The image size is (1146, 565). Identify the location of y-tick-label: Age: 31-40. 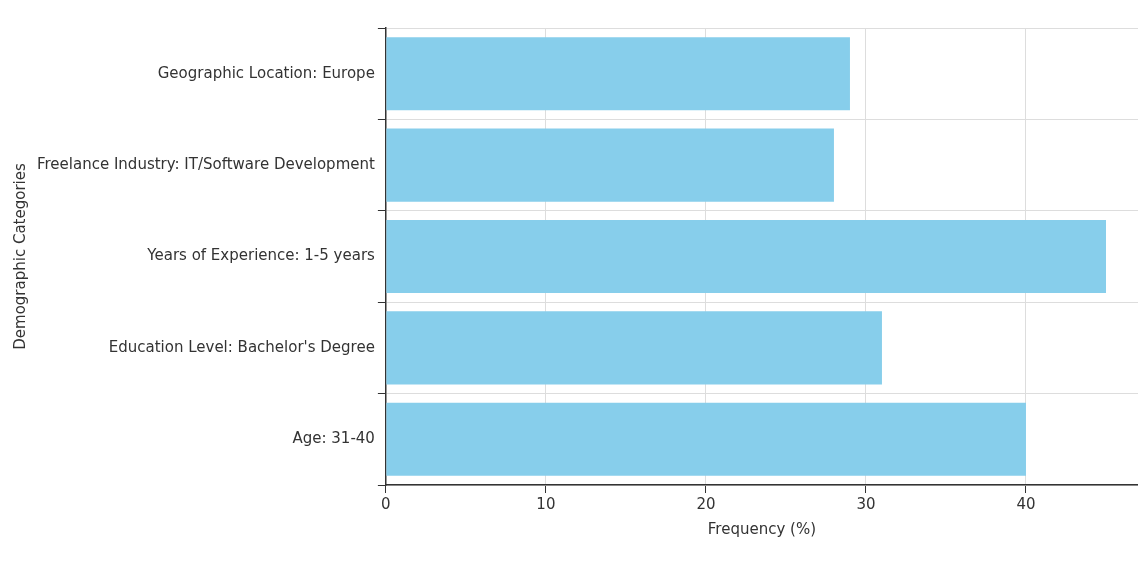
(333, 438).